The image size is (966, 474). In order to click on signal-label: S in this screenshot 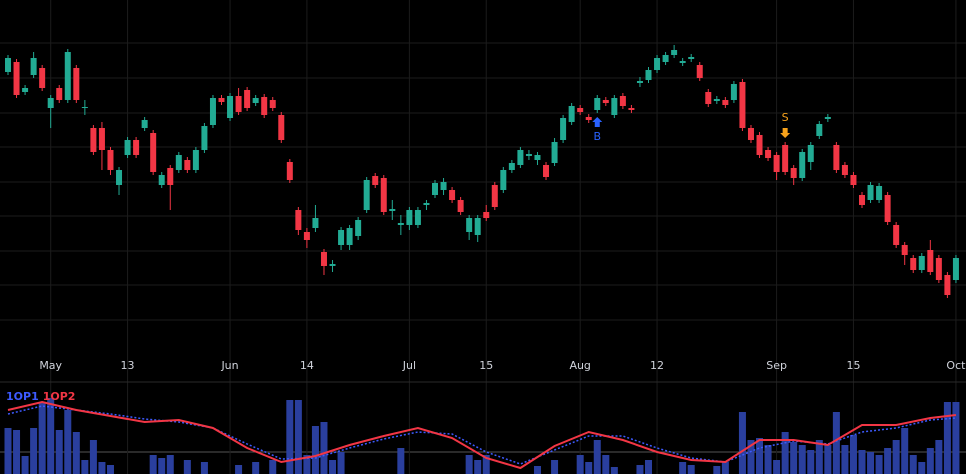, I will do `click(785, 117)`.